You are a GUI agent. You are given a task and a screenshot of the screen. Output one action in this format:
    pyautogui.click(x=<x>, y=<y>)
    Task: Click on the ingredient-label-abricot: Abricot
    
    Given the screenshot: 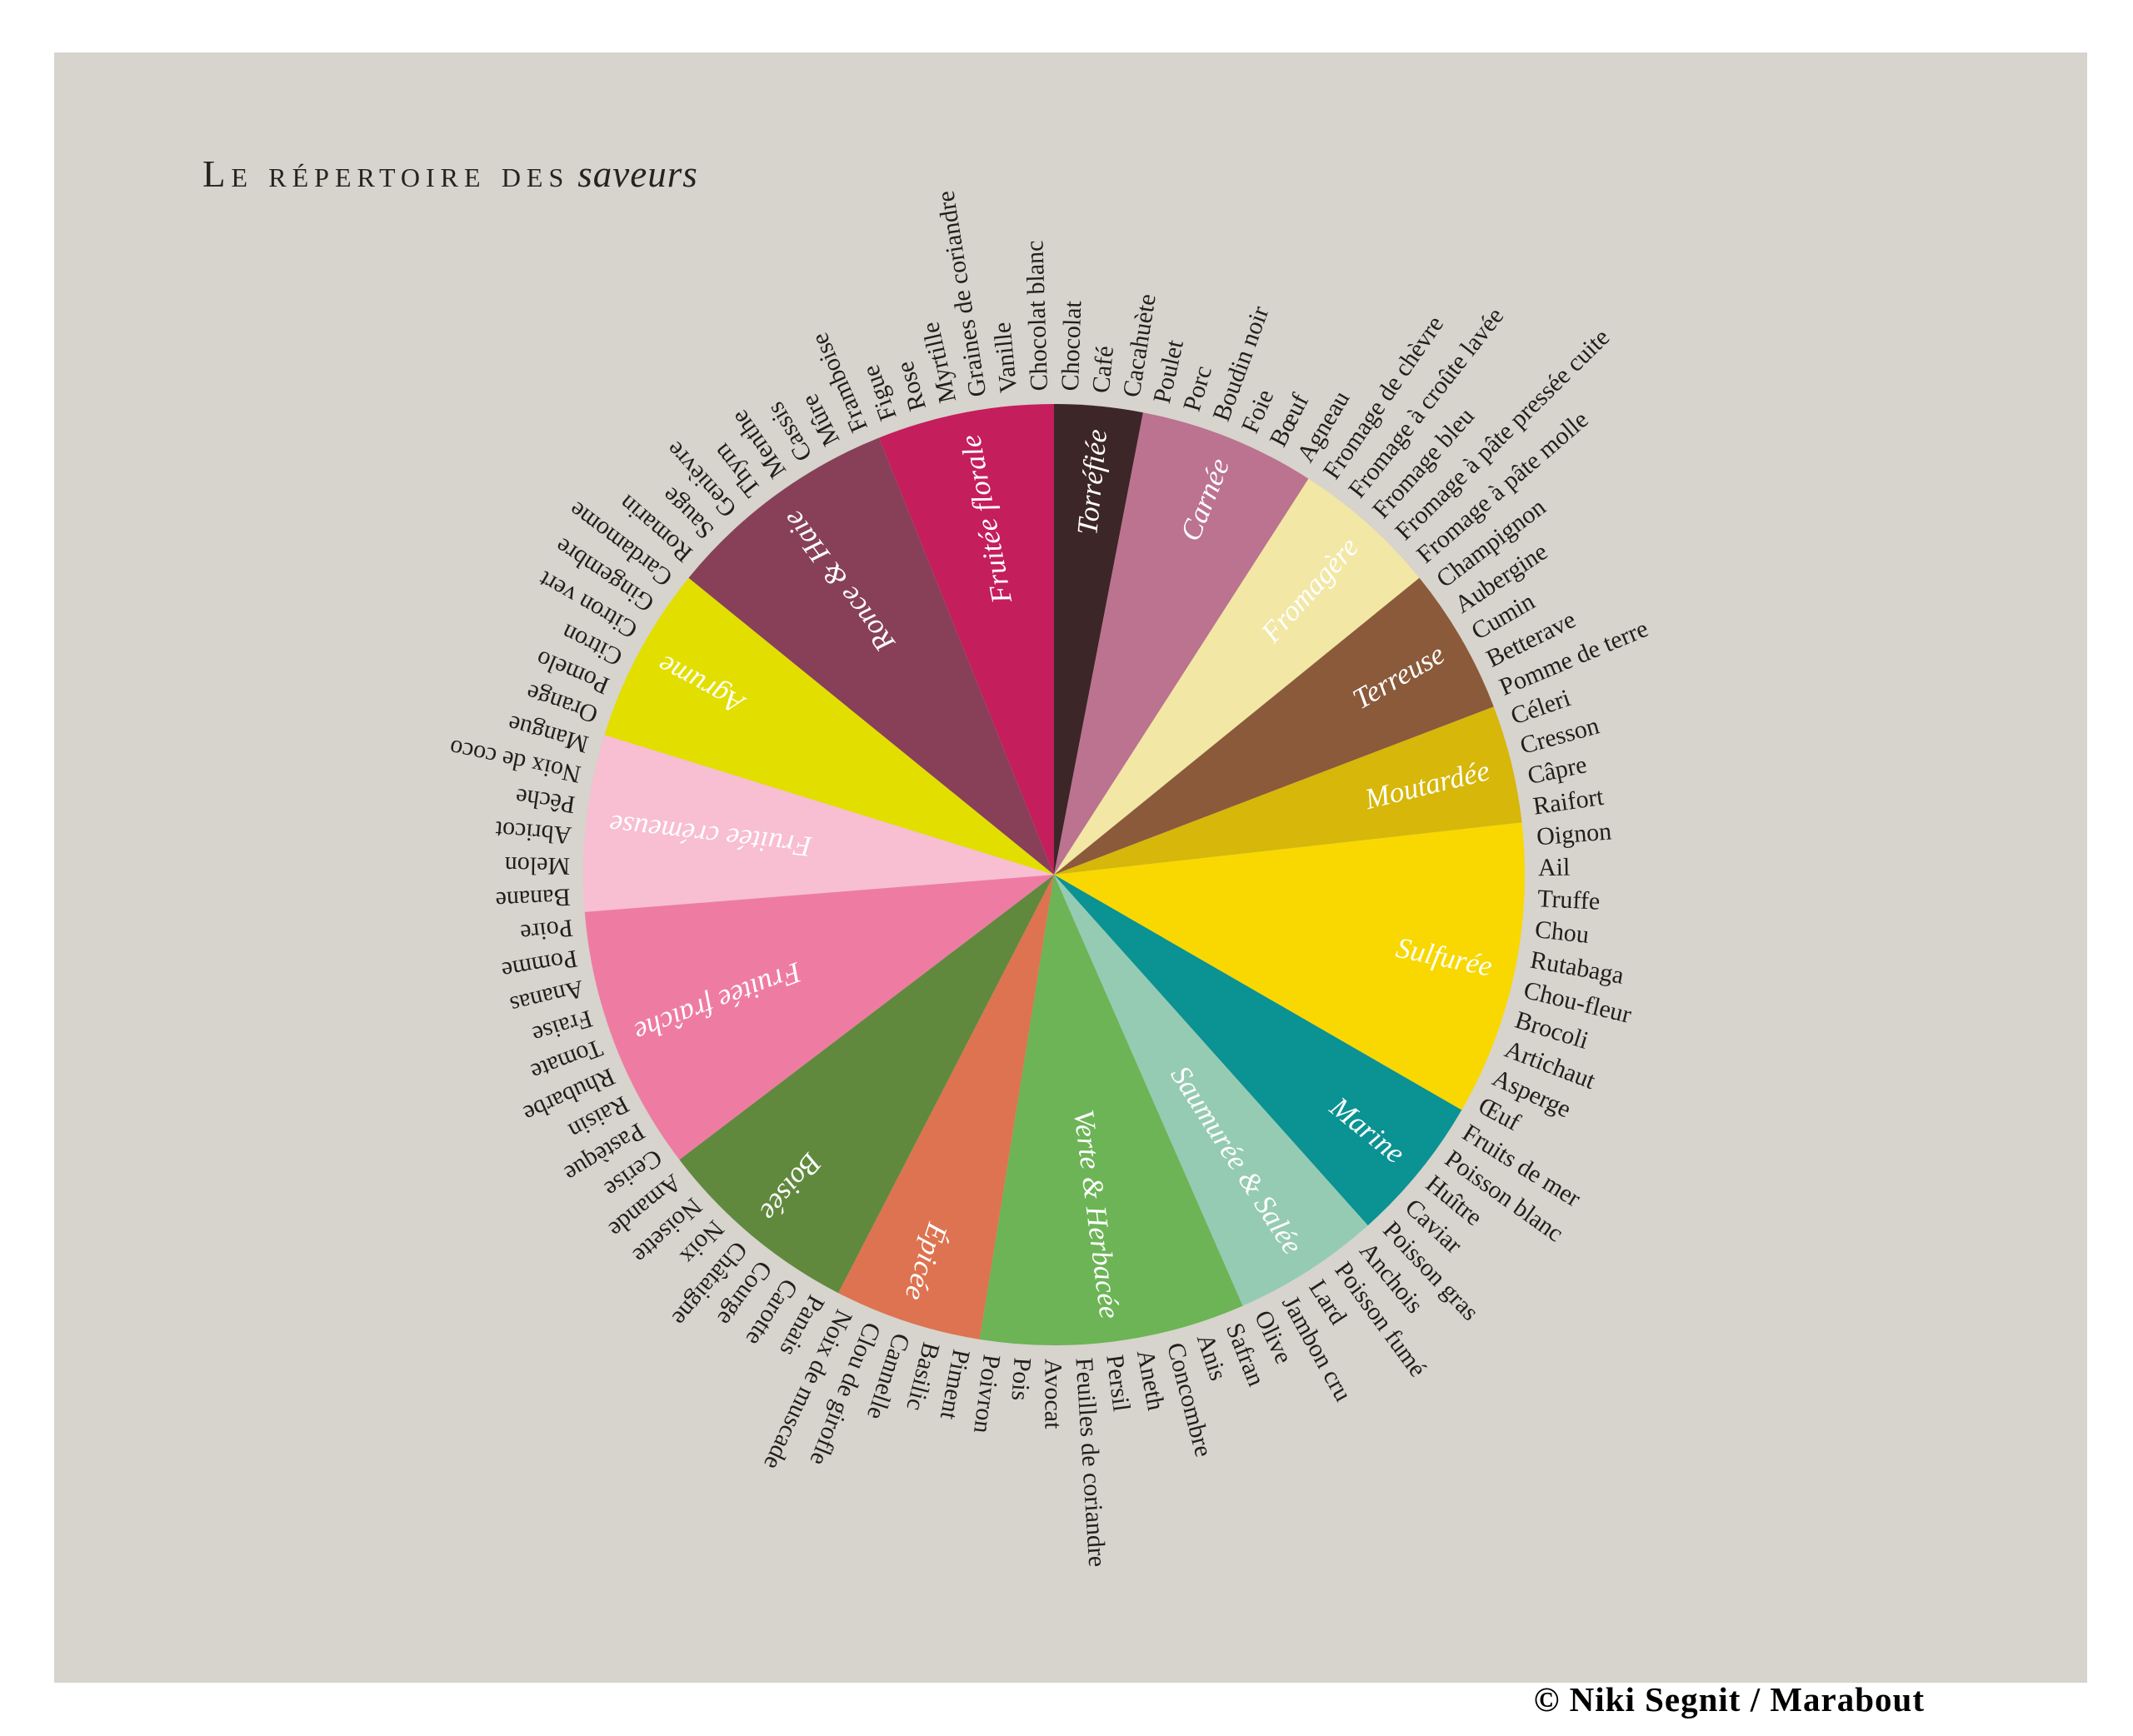 What is the action you would take?
    pyautogui.click(x=534, y=832)
    